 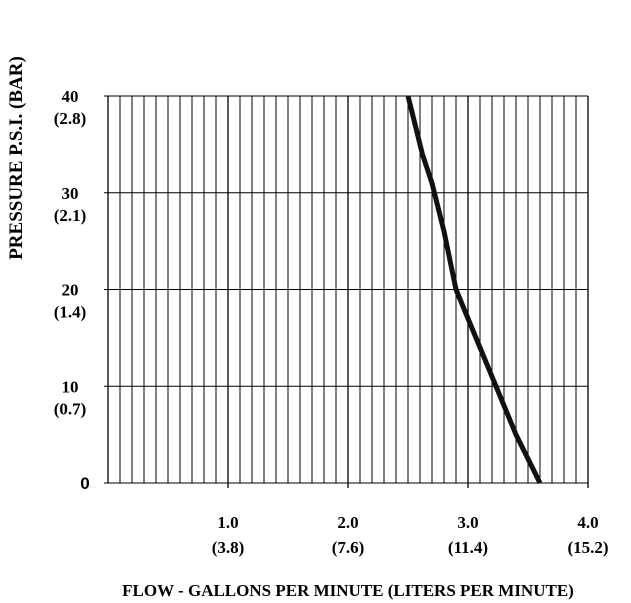 What do you see at coordinates (70, 386) in the screenshot?
I see `y-tick-label: 10` at bounding box center [70, 386].